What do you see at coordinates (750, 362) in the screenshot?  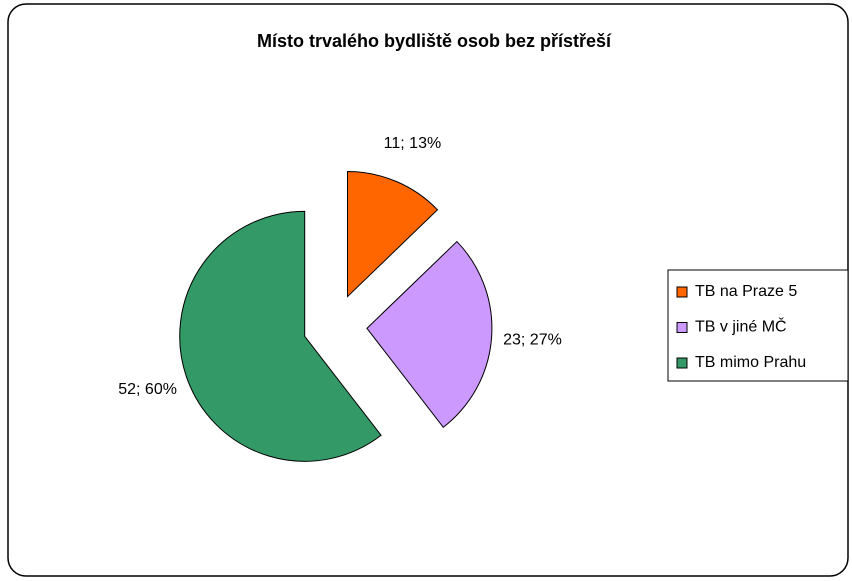 I see `legend-label: TB mimo Prahu` at bounding box center [750, 362].